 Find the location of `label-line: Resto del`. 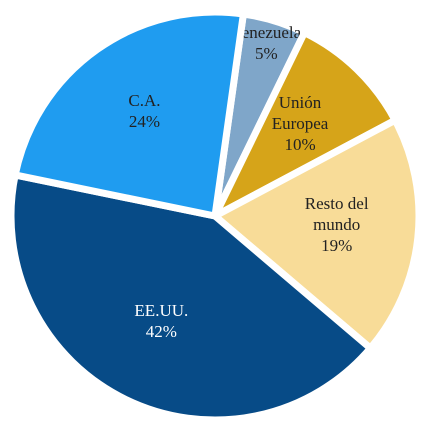

label-line: Resto del is located at coordinates (337, 203).